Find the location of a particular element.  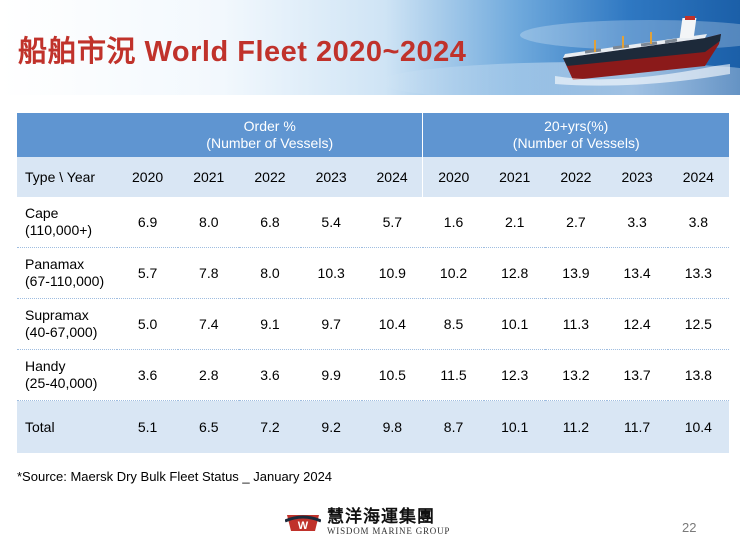

order-cell: 7.4 is located at coordinates (209, 324).